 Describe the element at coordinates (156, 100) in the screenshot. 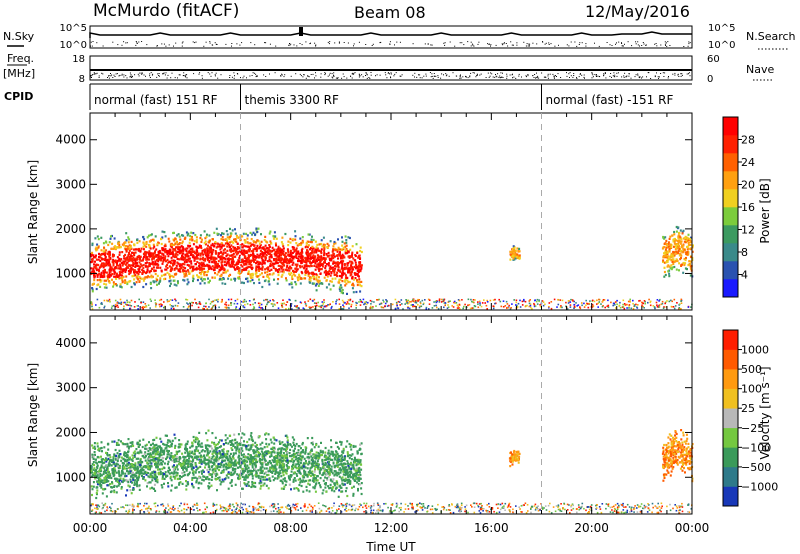

I see `cpid-segment-label: normal (fast) 151 RF` at that location.